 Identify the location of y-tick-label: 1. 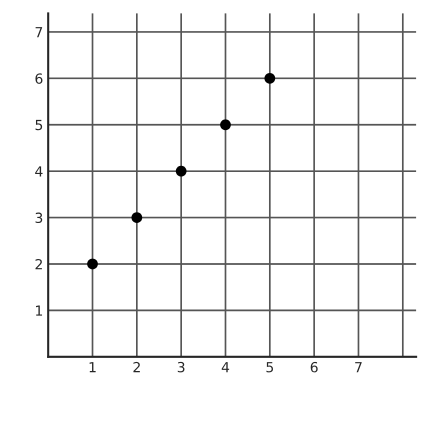
(39, 311).